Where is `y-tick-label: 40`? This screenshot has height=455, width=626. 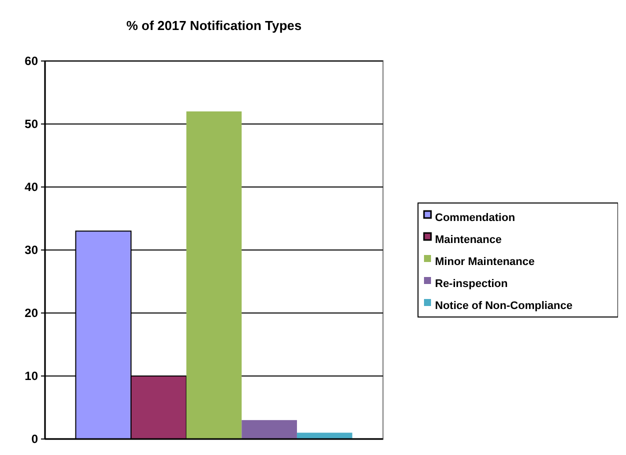 y-tick-label: 40 is located at coordinates (31, 187).